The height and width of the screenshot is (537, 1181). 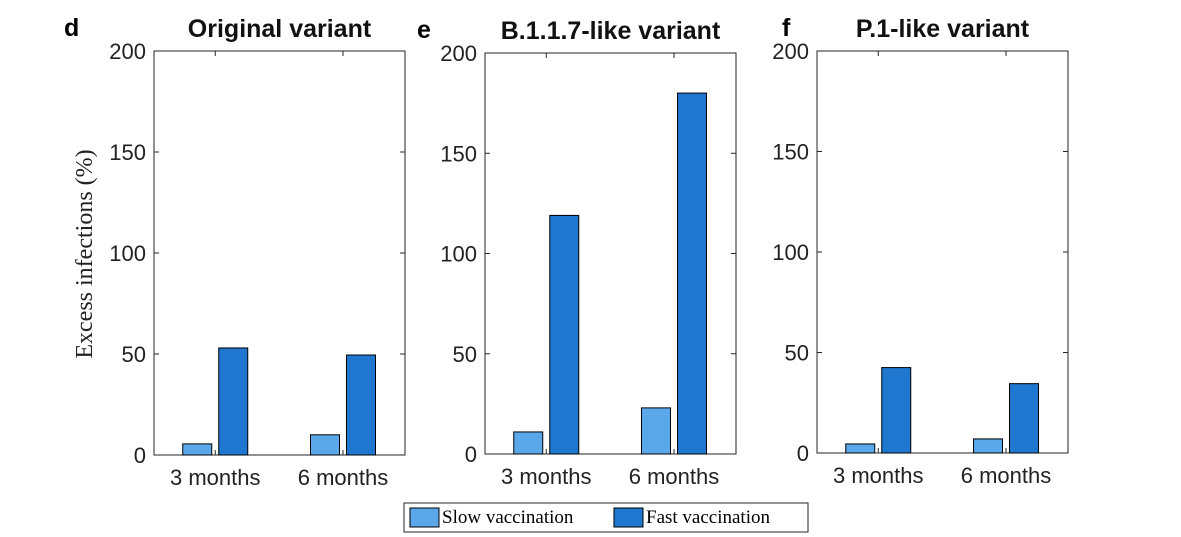 What do you see at coordinates (786, 28) in the screenshot?
I see `panel-letter: f` at bounding box center [786, 28].